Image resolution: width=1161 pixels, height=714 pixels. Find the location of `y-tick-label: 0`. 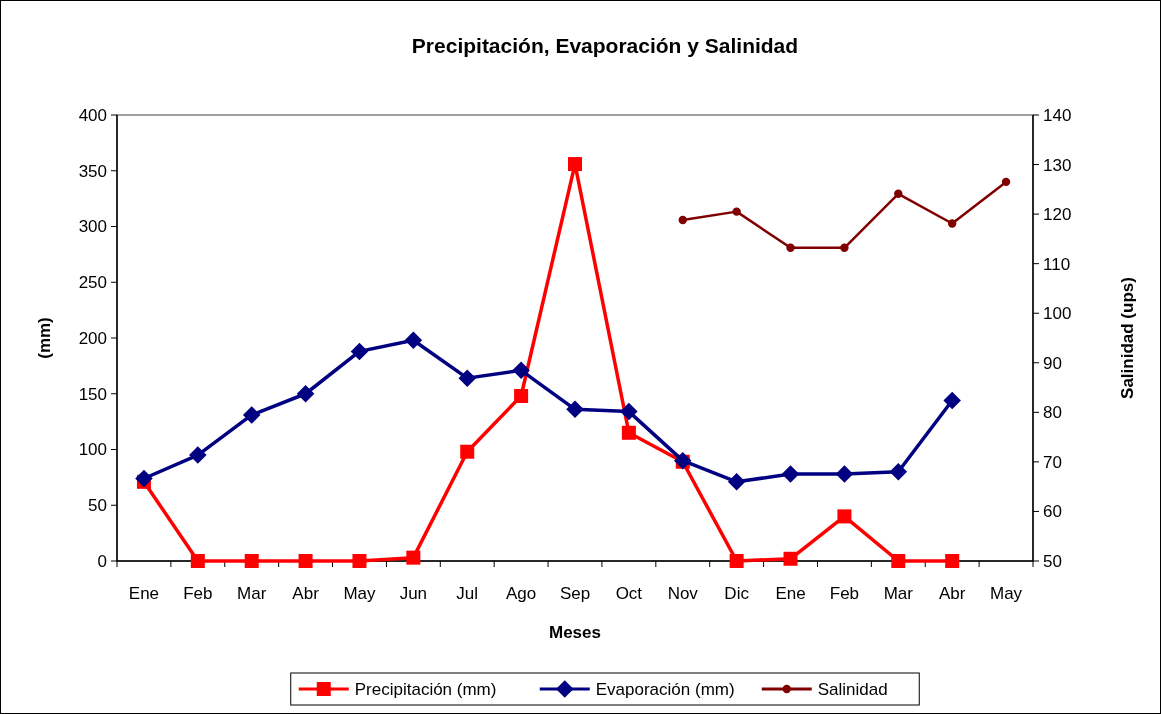

y-tick-label: 0 is located at coordinates (102, 561).